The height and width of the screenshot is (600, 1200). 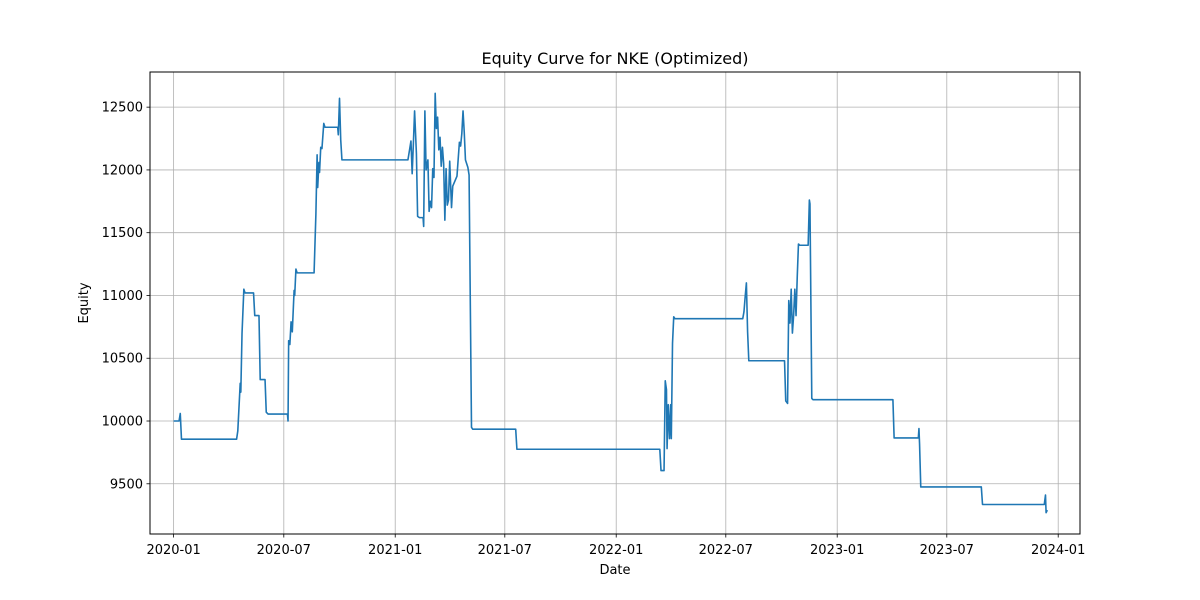 I want to click on y-axis: 9500 10000 10500 11000 11500 12000 12500, so click(x=126, y=296).